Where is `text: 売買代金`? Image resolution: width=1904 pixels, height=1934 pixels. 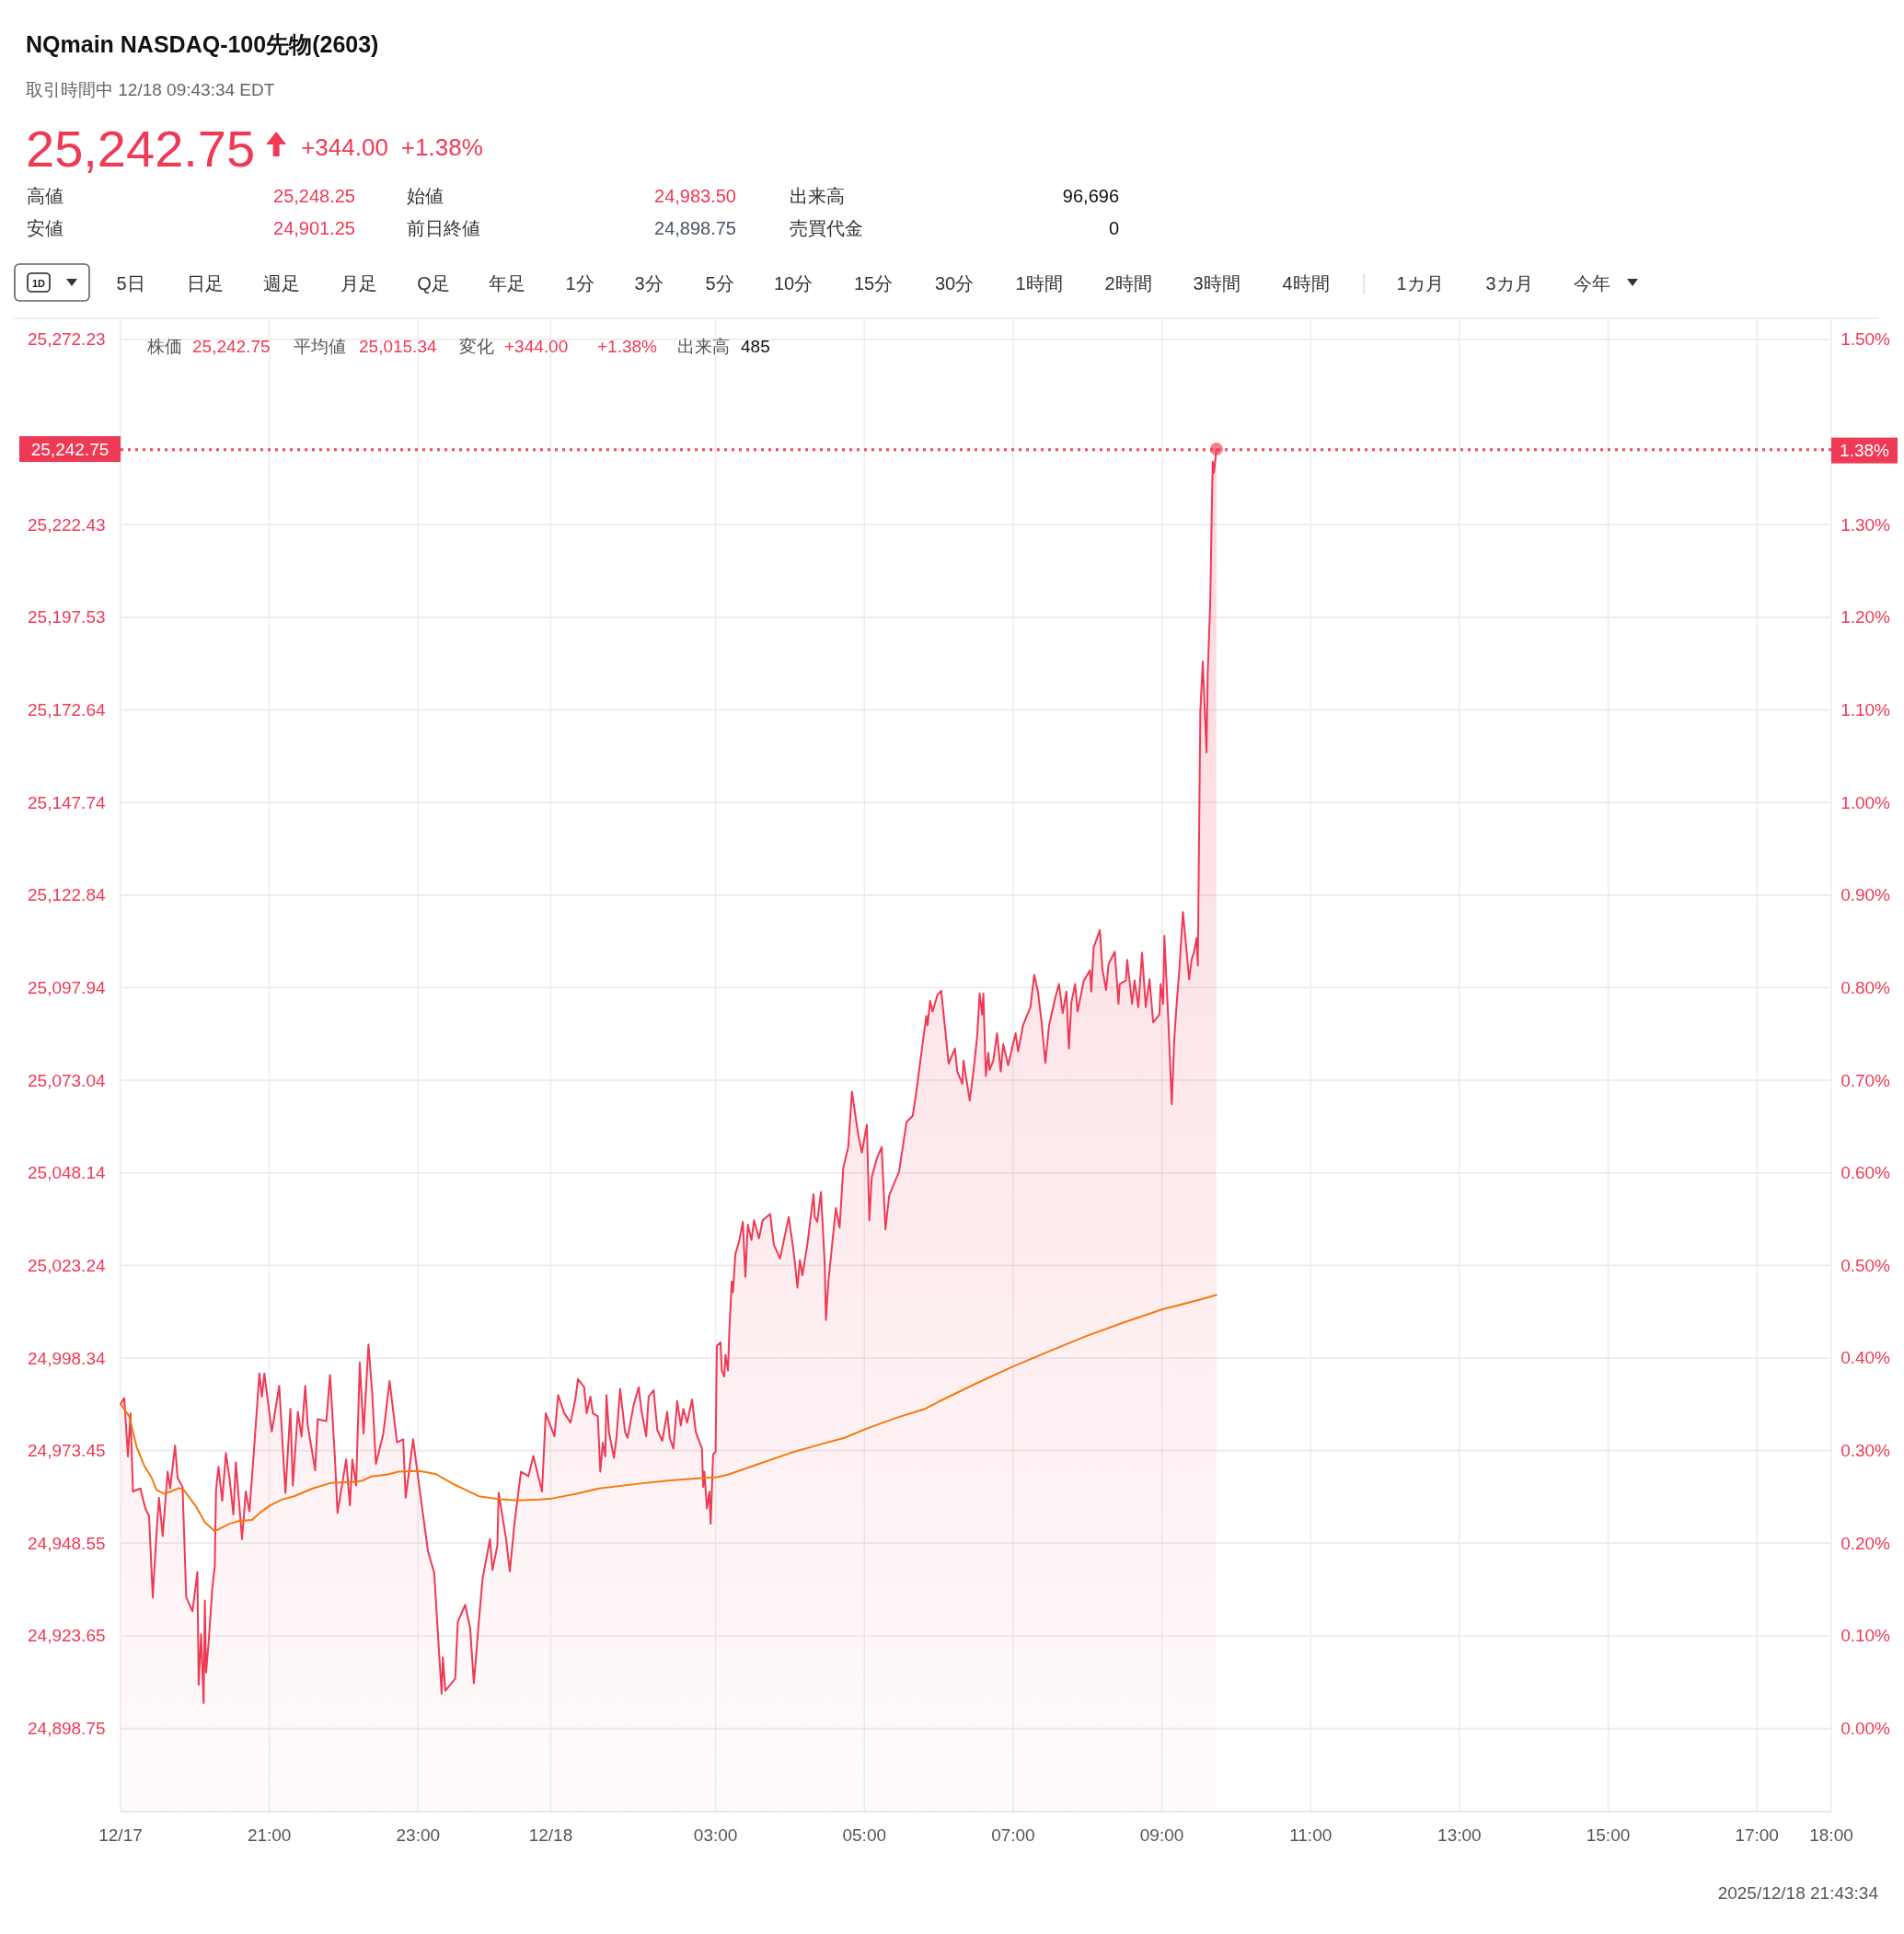 text: 売買代金 is located at coordinates (826, 228).